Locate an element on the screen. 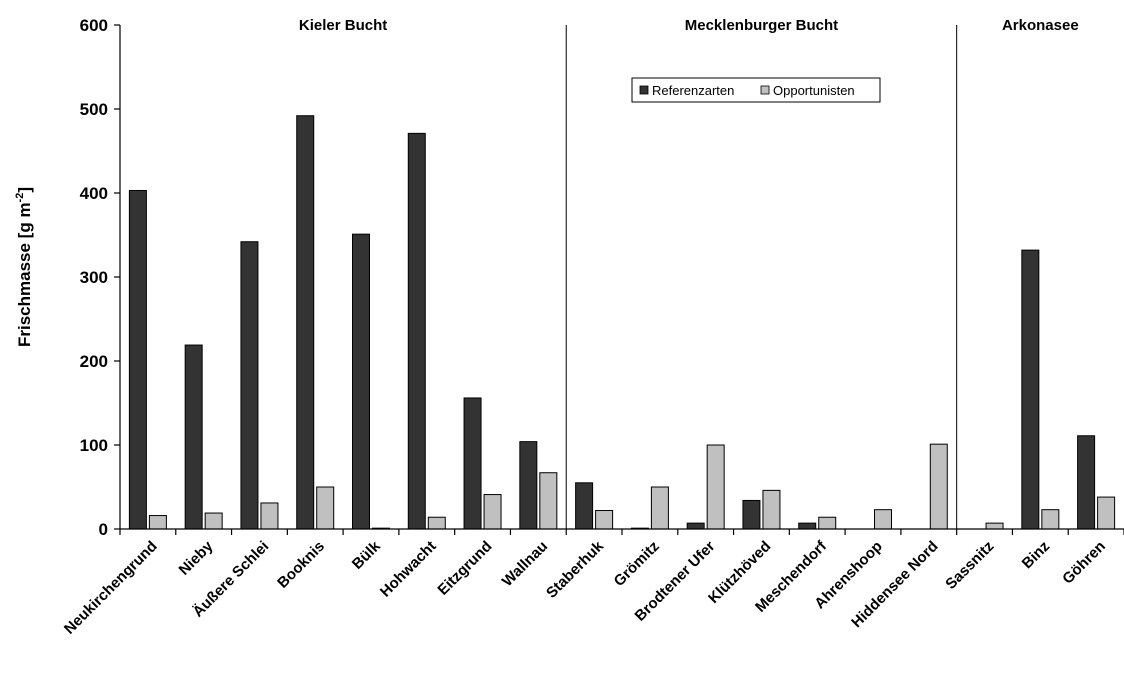 The height and width of the screenshot is (680, 1124). x-tick-label-booknis: Booknis is located at coordinates (301, 565).